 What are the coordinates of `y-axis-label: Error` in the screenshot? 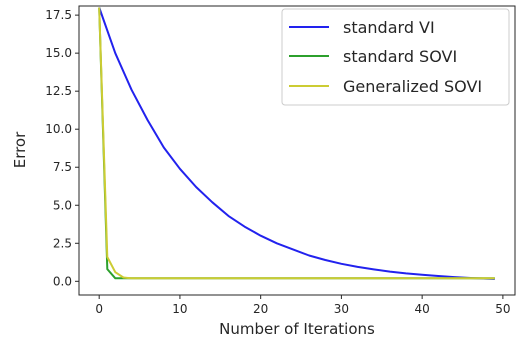 It's located at (20, 149).